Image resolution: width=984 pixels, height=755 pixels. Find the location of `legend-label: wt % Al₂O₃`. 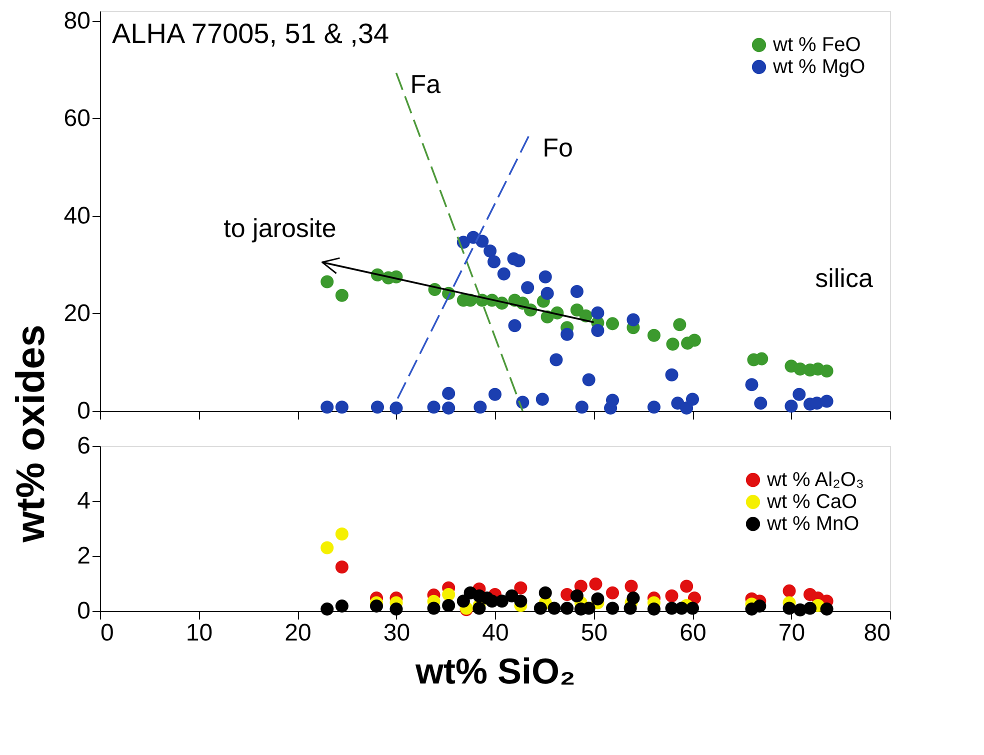

legend-label: wt % Al₂O₃ is located at coordinates (815, 480).